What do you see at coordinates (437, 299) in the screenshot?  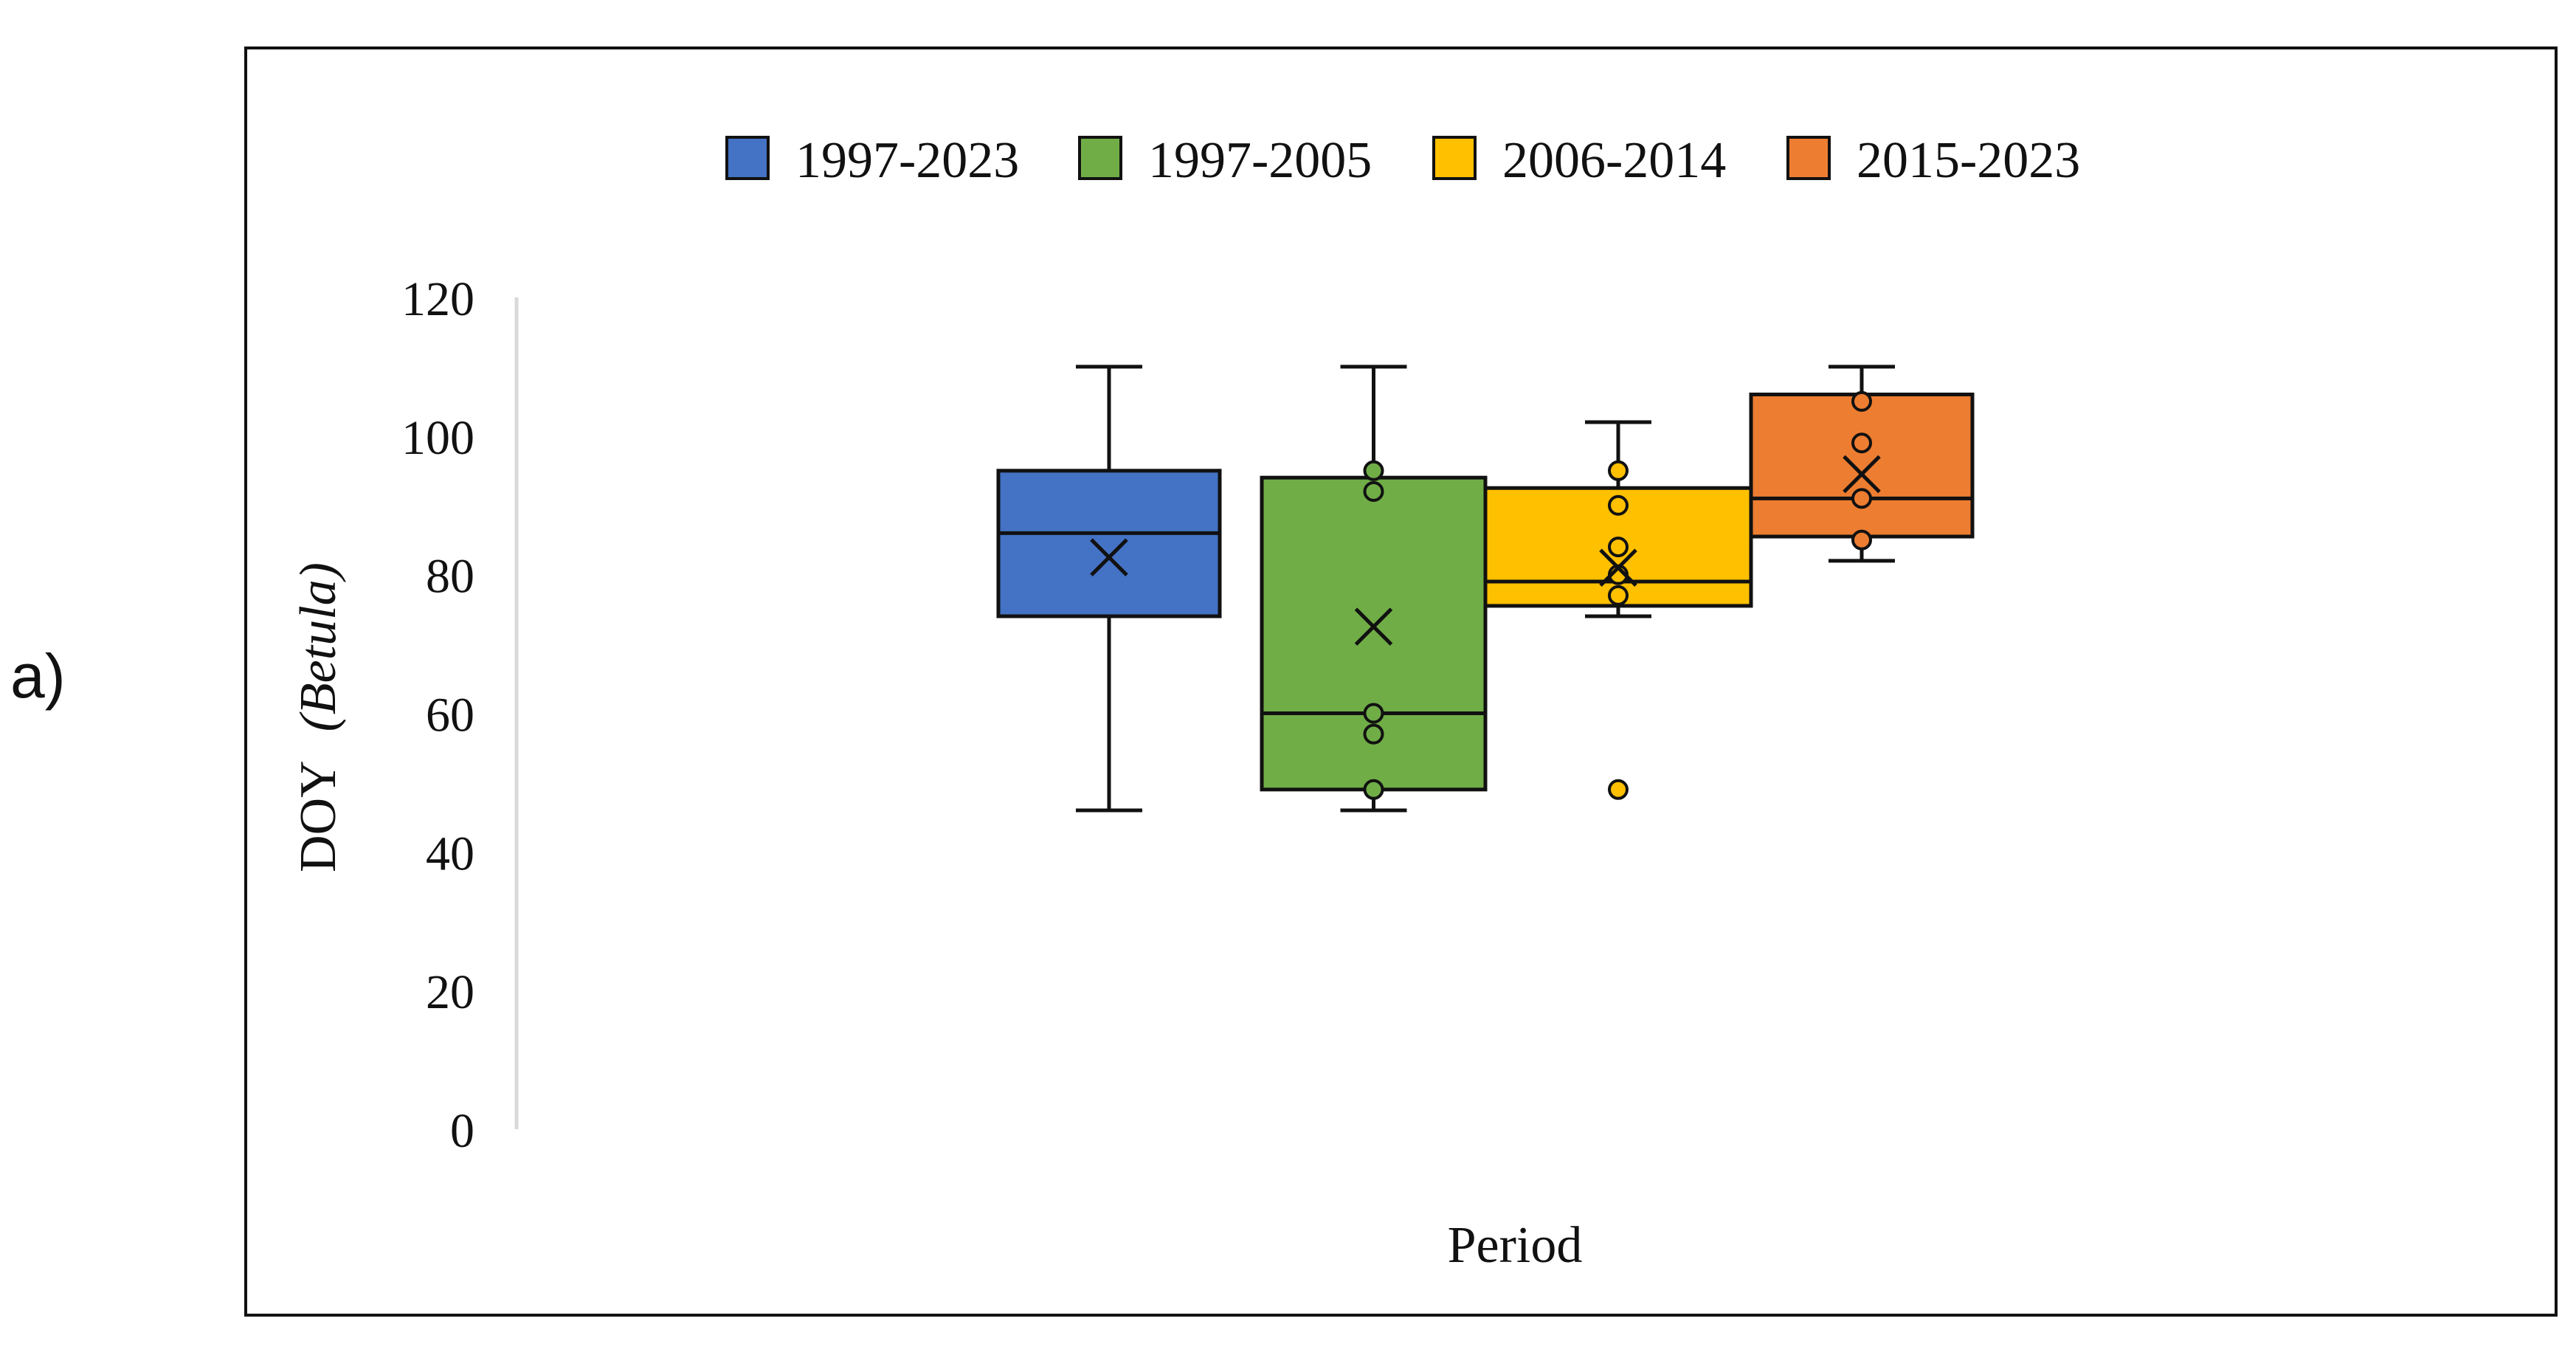 I see `y-tick-label-120: 120` at bounding box center [437, 299].